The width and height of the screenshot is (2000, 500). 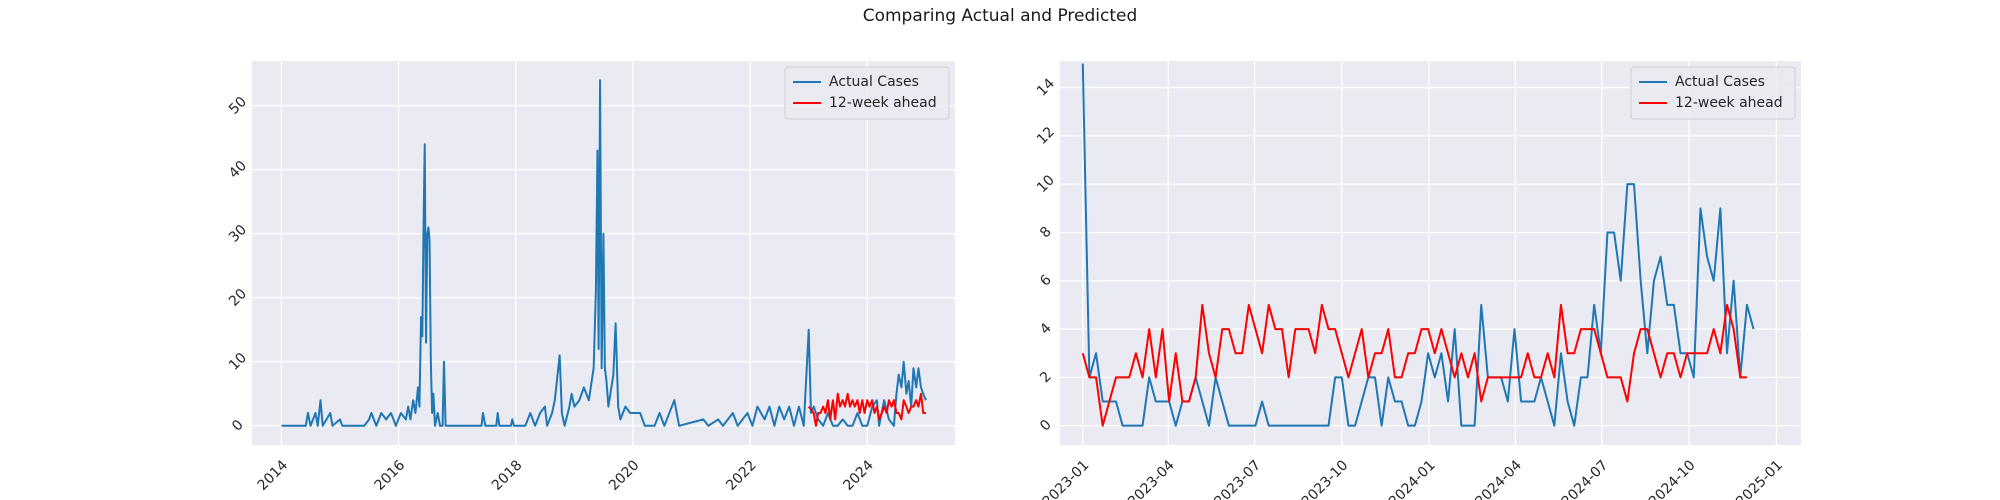 I want to click on x-tick-label: 2025-01, so click(x=1759, y=478).